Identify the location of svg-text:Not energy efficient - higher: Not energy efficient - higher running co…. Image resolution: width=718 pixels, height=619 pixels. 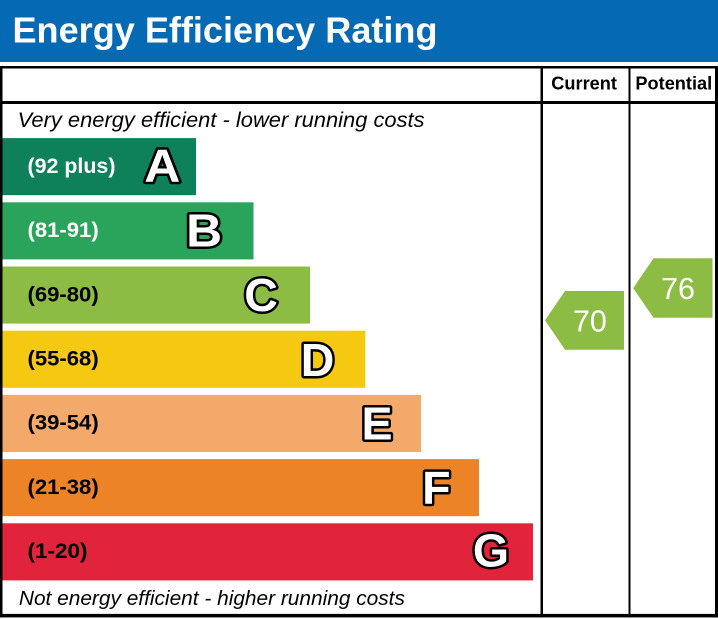
(212, 599).